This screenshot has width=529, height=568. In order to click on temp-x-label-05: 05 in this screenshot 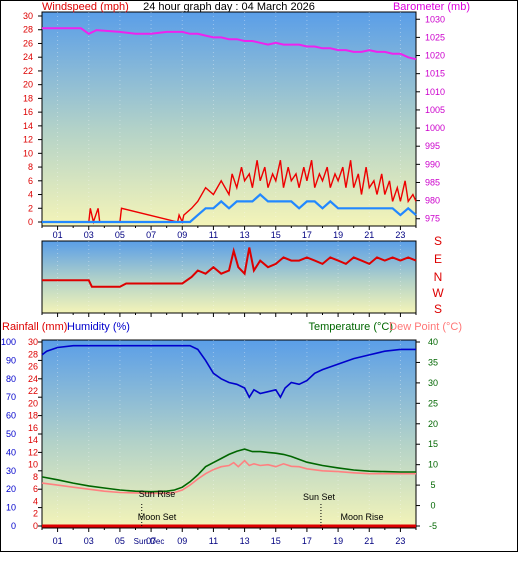, I will do `click(120, 541)`.